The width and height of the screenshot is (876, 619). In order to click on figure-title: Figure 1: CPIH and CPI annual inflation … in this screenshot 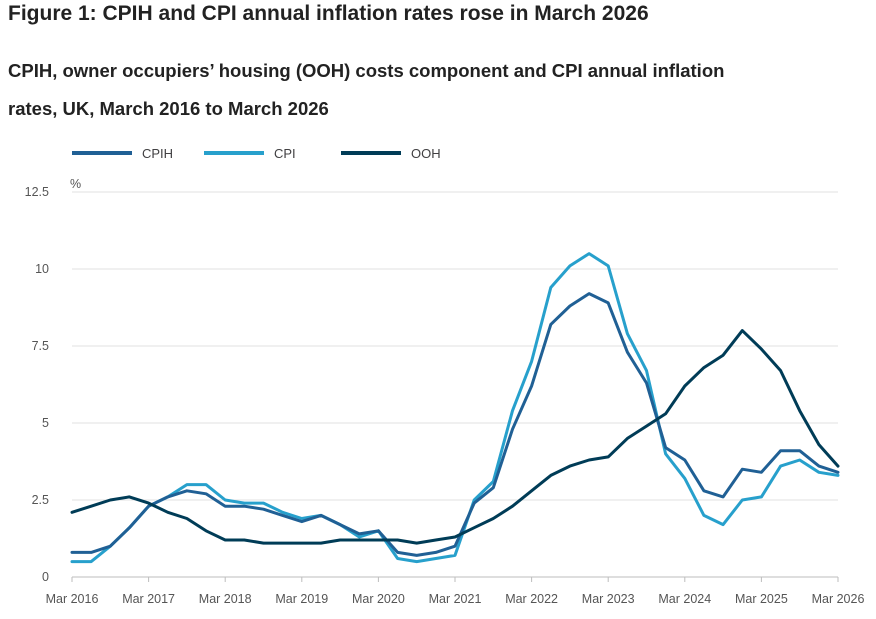, I will do `click(328, 13)`.